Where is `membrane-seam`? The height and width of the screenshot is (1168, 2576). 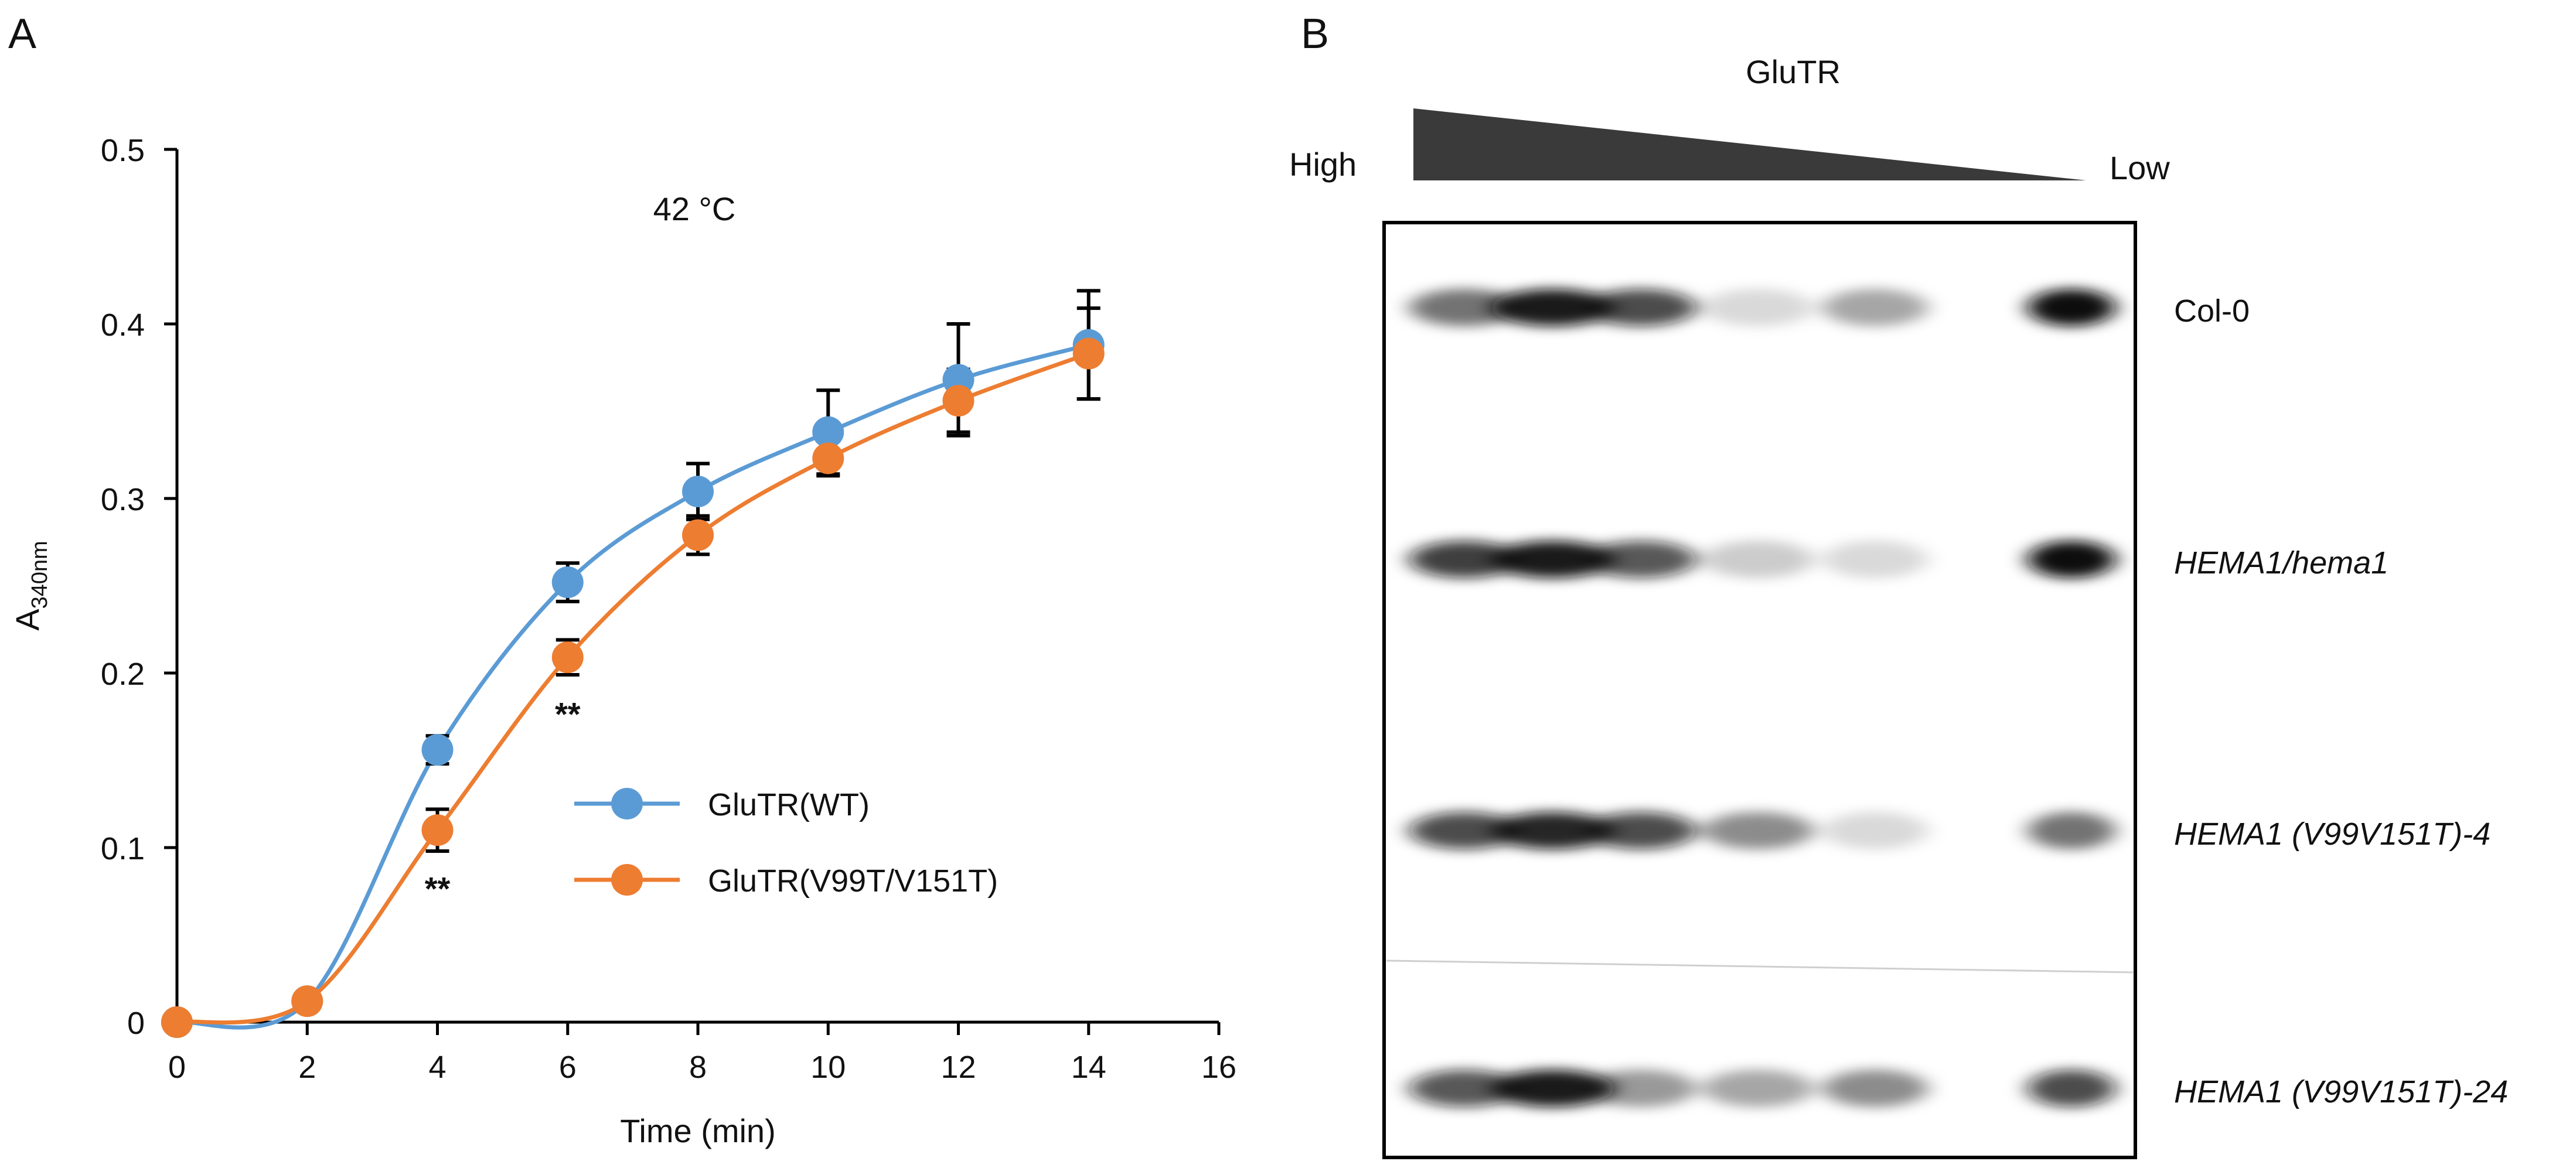 membrane-seam is located at coordinates (1760, 967).